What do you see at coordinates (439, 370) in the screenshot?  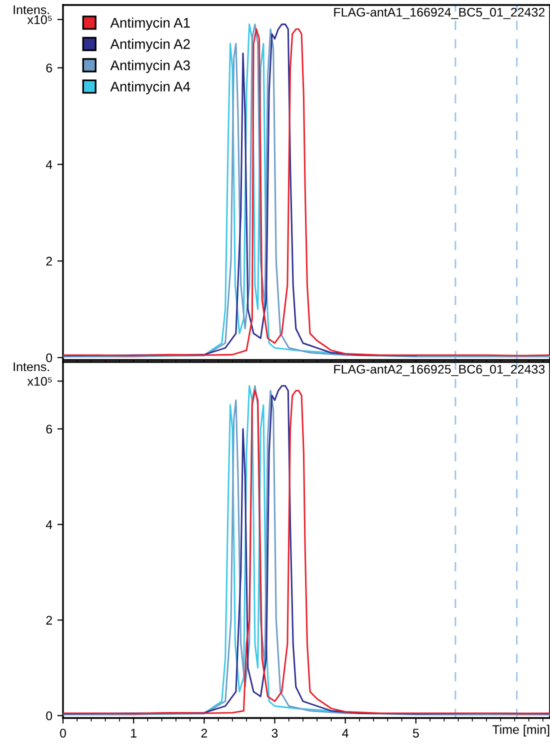 I see `chart-title: FLAG-antA2_166925_BC6_01_22433` at bounding box center [439, 370].